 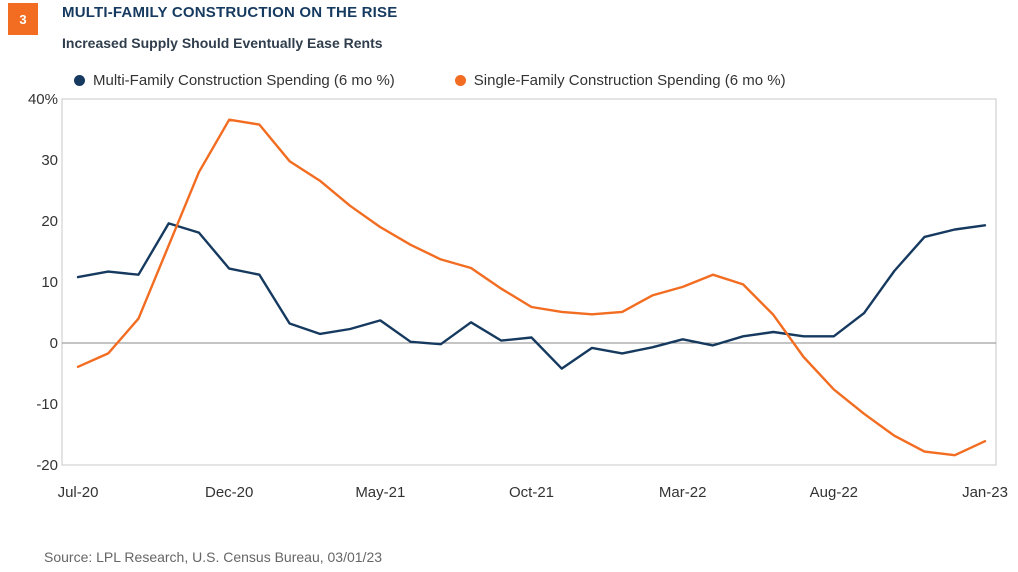 I want to click on x-tick-label: May-21, so click(x=380, y=492).